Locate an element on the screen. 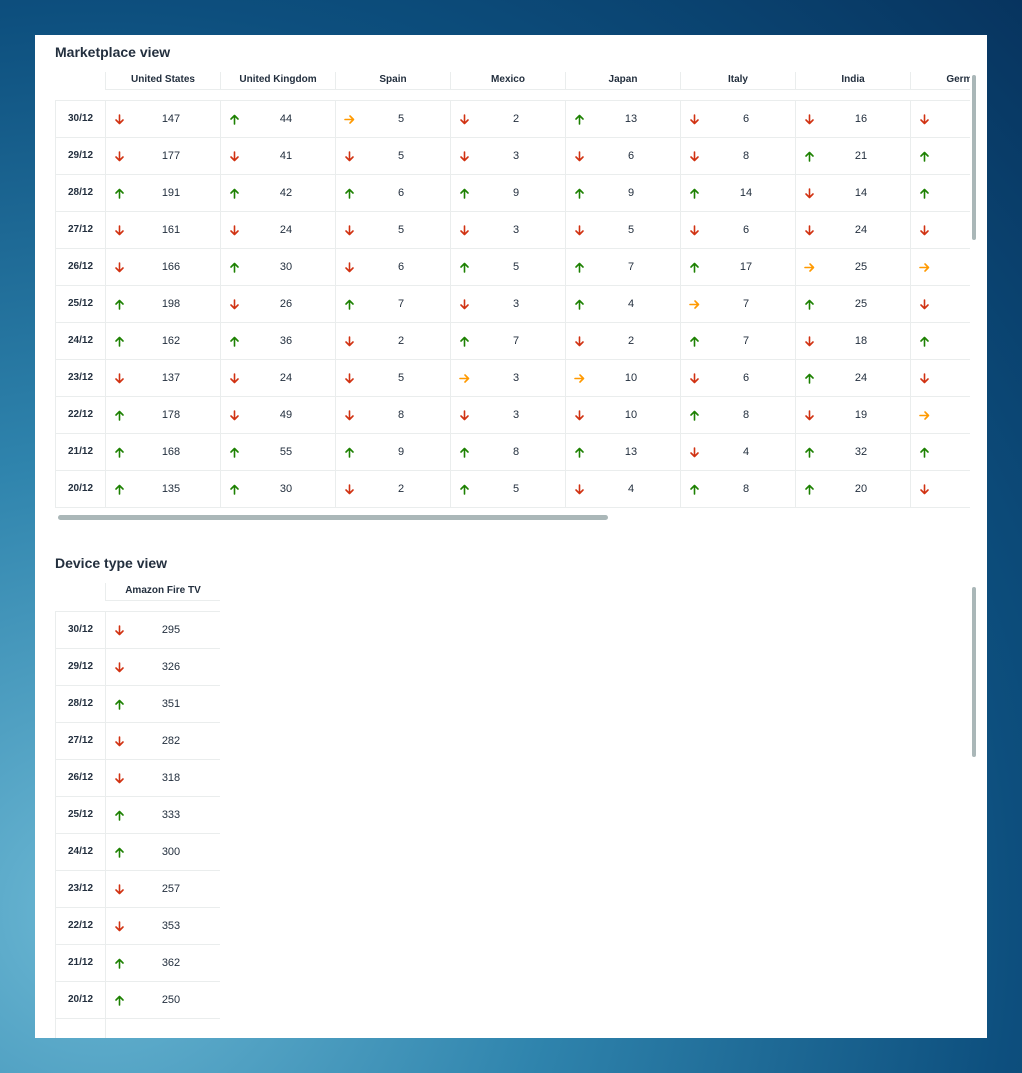 This screenshot has width=1022, height=1073. value-cell: 326 is located at coordinates (162, 667).